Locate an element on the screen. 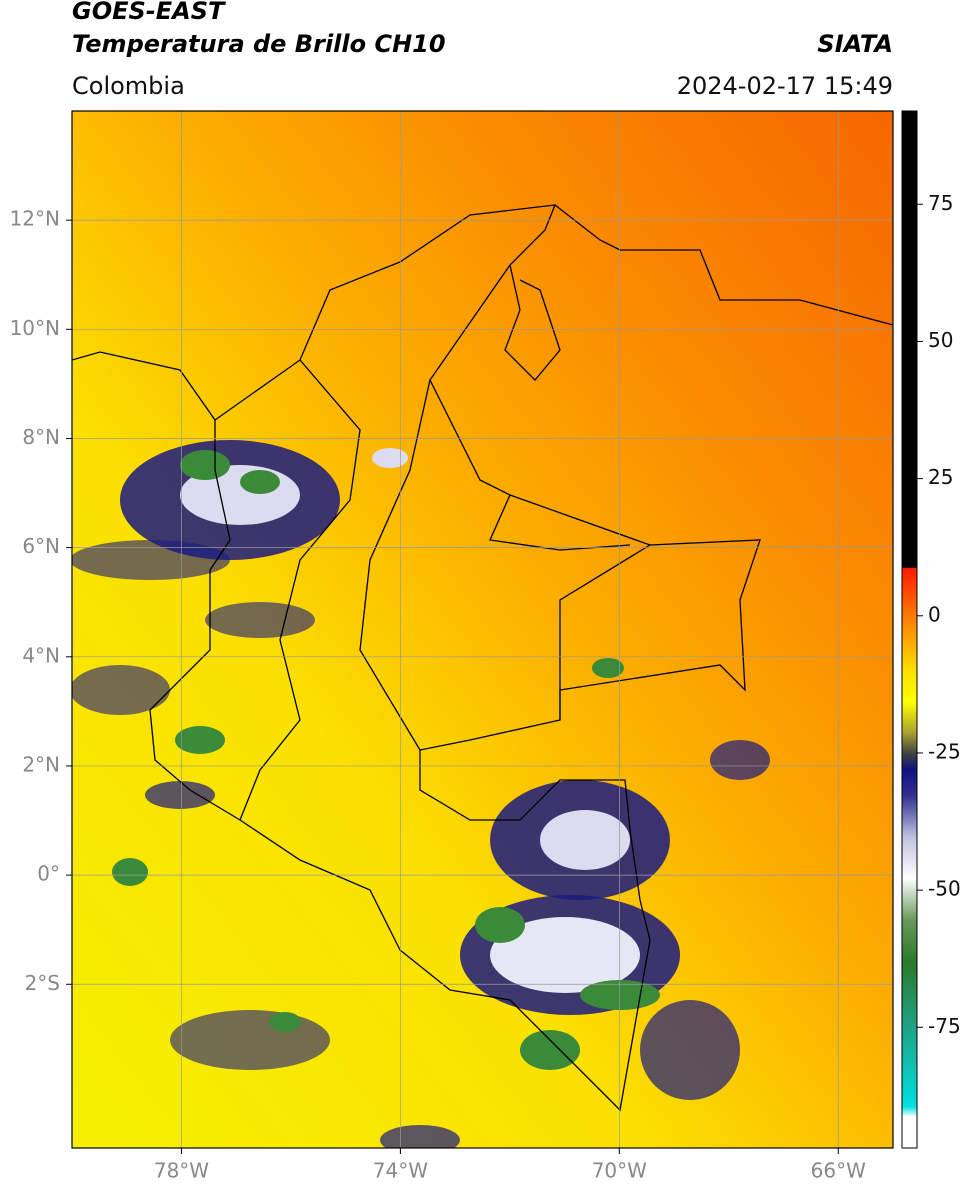  subtitle: Temperatura de Brillo CH10 is located at coordinates (259, 44).